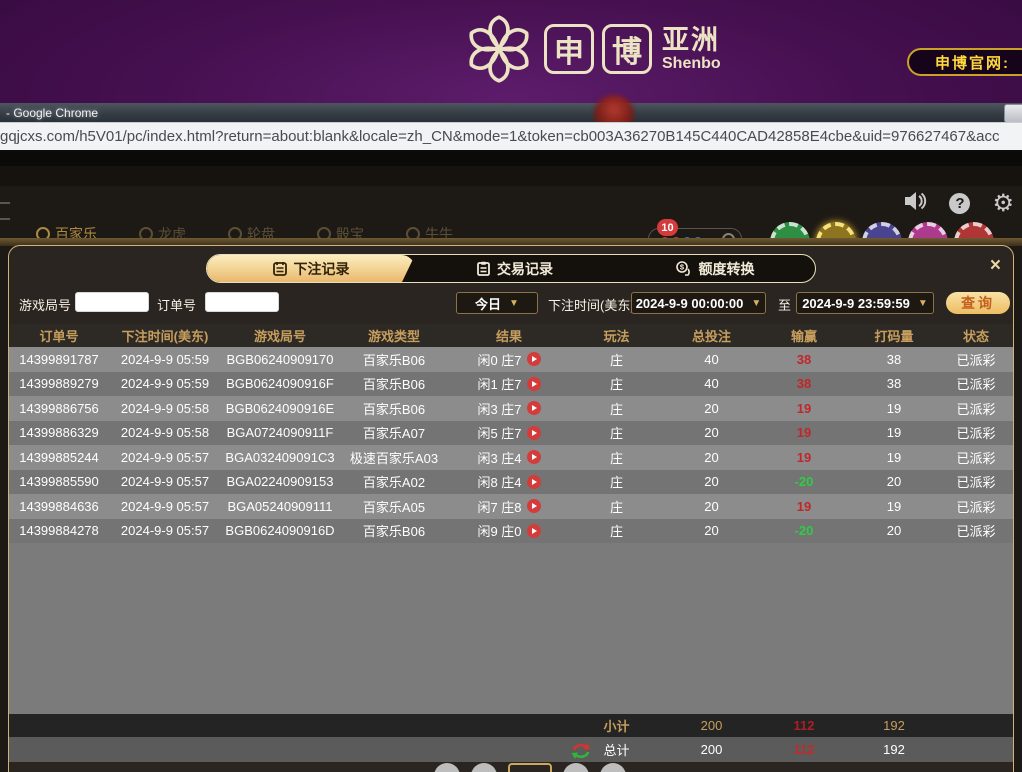 Image resolution: width=1022 pixels, height=772 pixels. Describe the element at coordinates (511, 113) in the screenshot. I see `browser-titlebar: - Google Chrome` at that location.